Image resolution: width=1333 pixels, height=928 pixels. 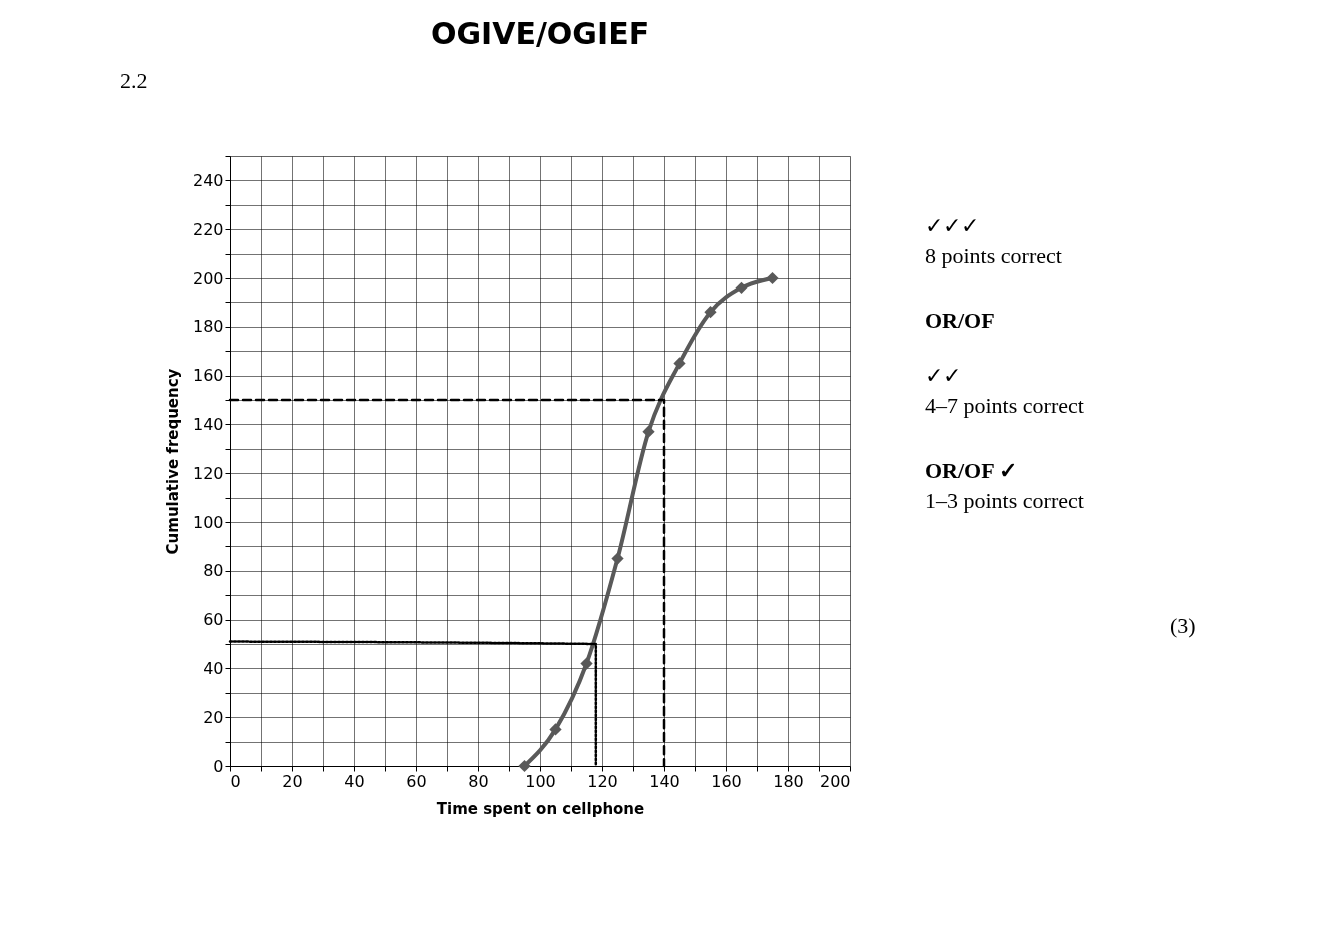 I want to click on x-tick-label: 160, so click(x=726, y=781).